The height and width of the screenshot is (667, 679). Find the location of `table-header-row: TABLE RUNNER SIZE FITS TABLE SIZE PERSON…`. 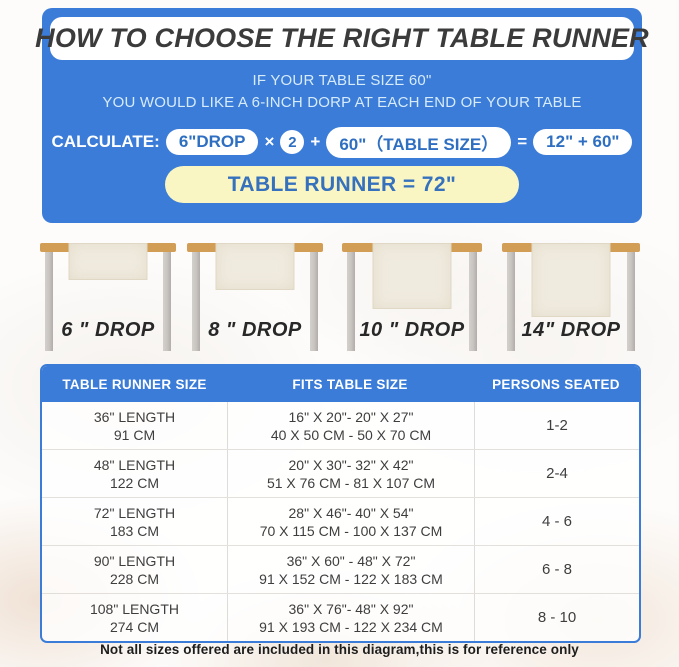

table-header-row: TABLE RUNNER SIZE FITS TABLE SIZE PERSON… is located at coordinates (340, 384).